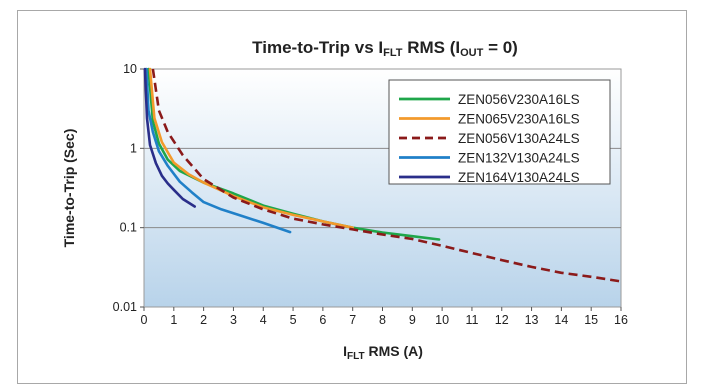 The height and width of the screenshot is (390, 706). Describe the element at coordinates (412, 320) in the screenshot. I see `x-tick-label-9: 9` at that location.